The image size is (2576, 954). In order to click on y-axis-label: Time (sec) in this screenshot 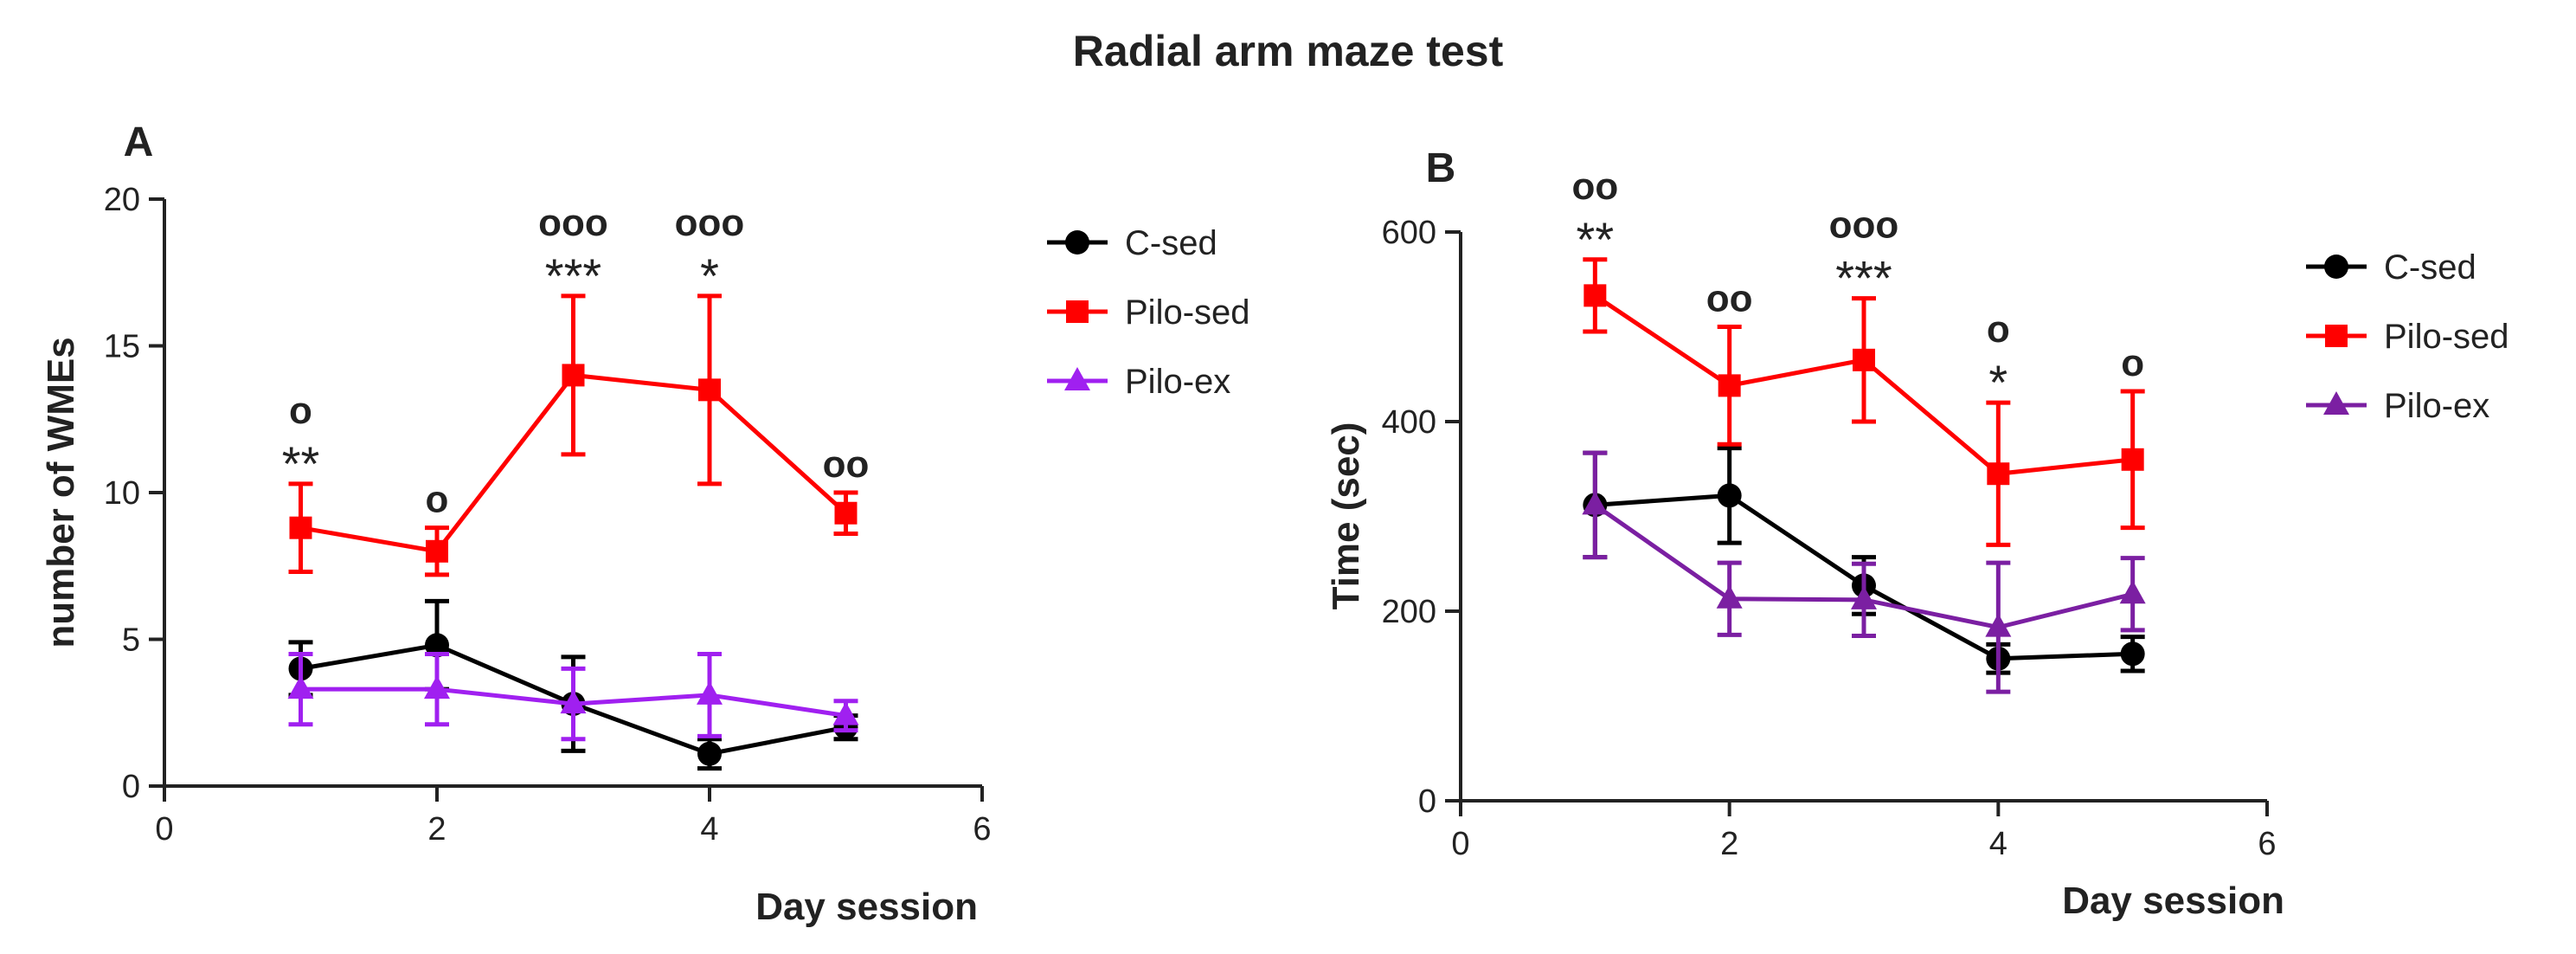, I will do `click(1346, 516)`.